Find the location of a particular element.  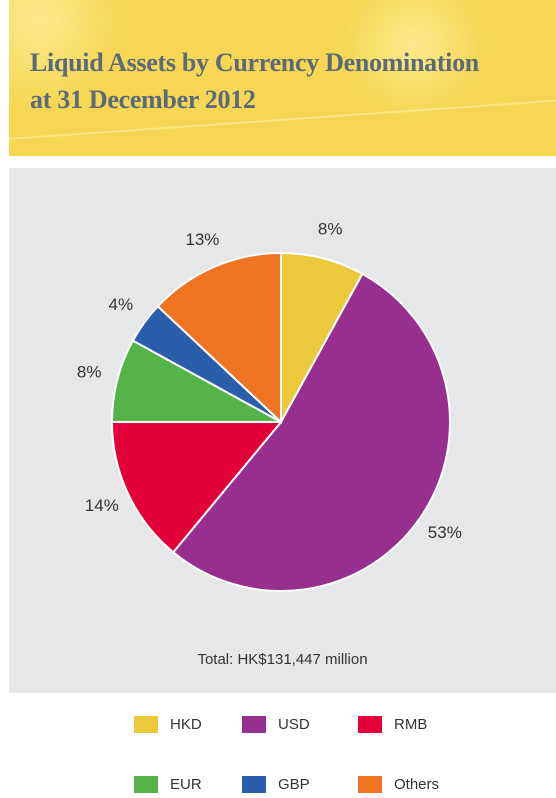

data-label-others: 13% is located at coordinates (202, 239).